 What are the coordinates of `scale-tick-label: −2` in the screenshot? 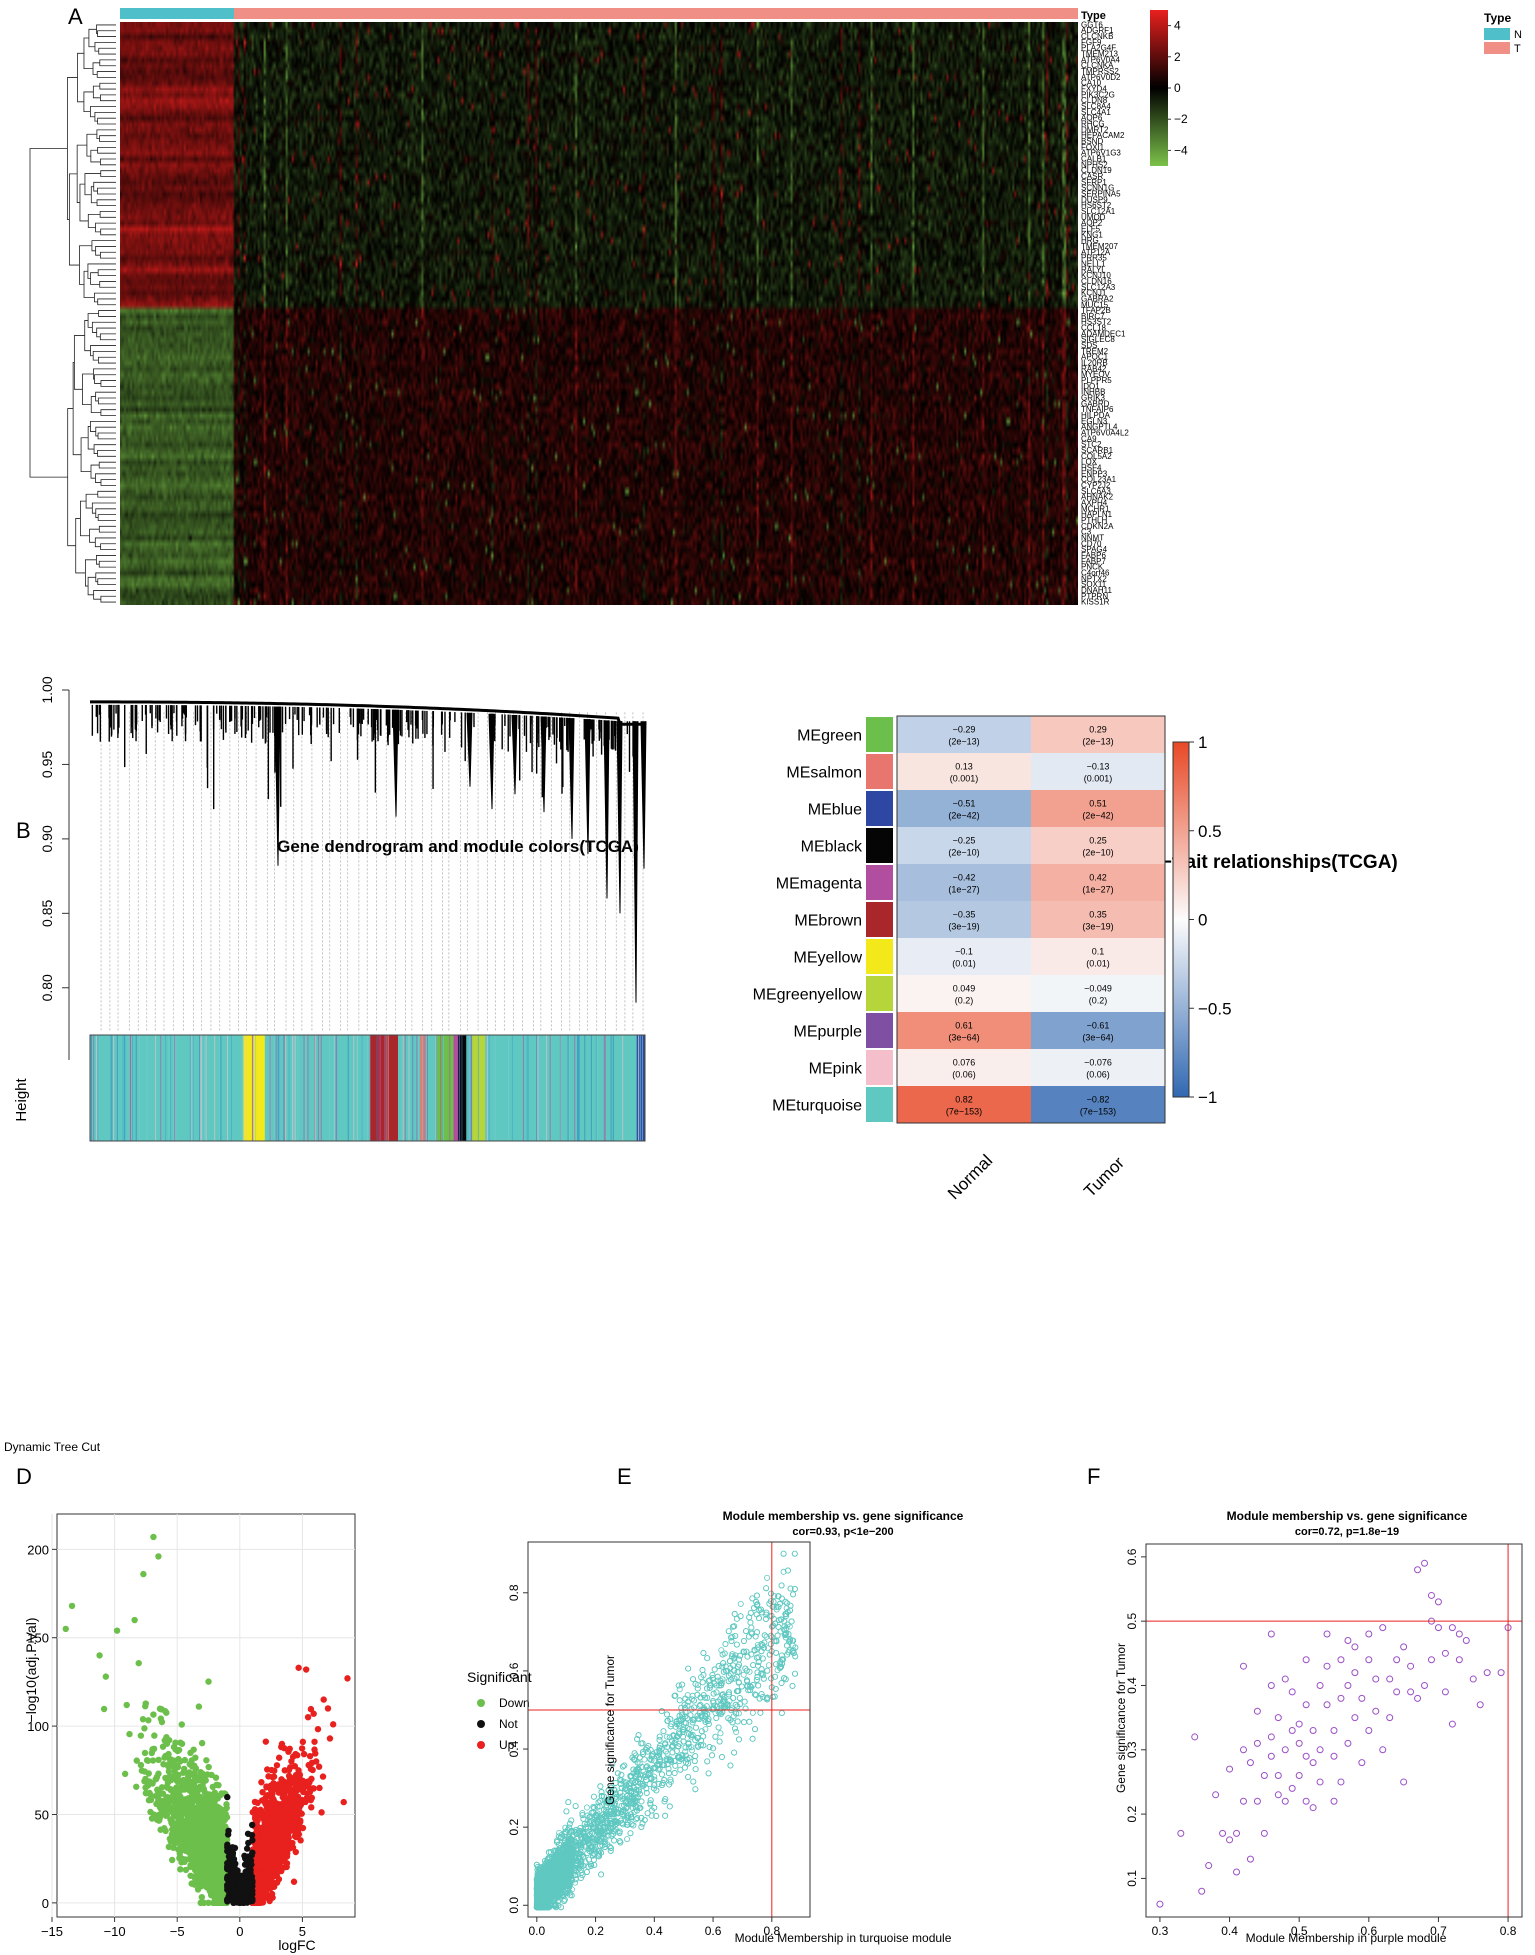 It's located at (1181, 119).